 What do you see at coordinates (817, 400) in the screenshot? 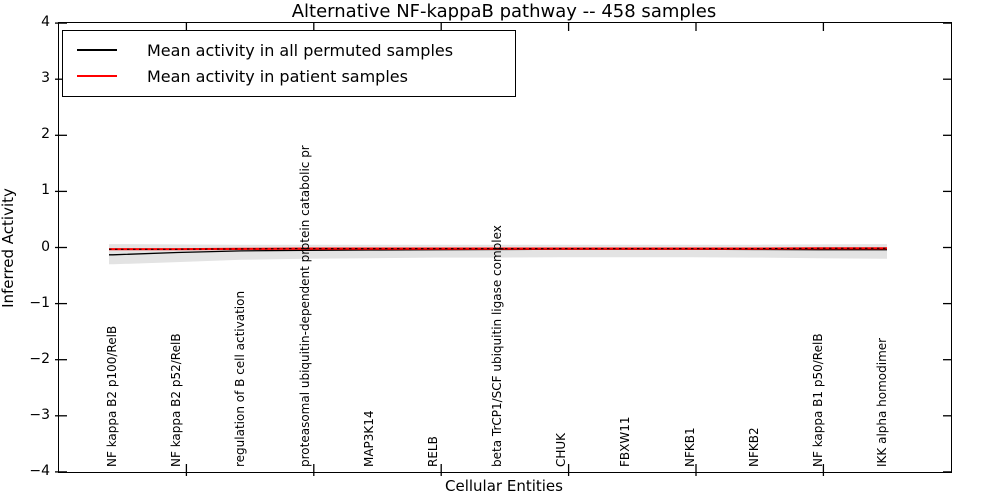
I see `x-category-label: NF kappa B1 p50/RelB` at bounding box center [817, 400].